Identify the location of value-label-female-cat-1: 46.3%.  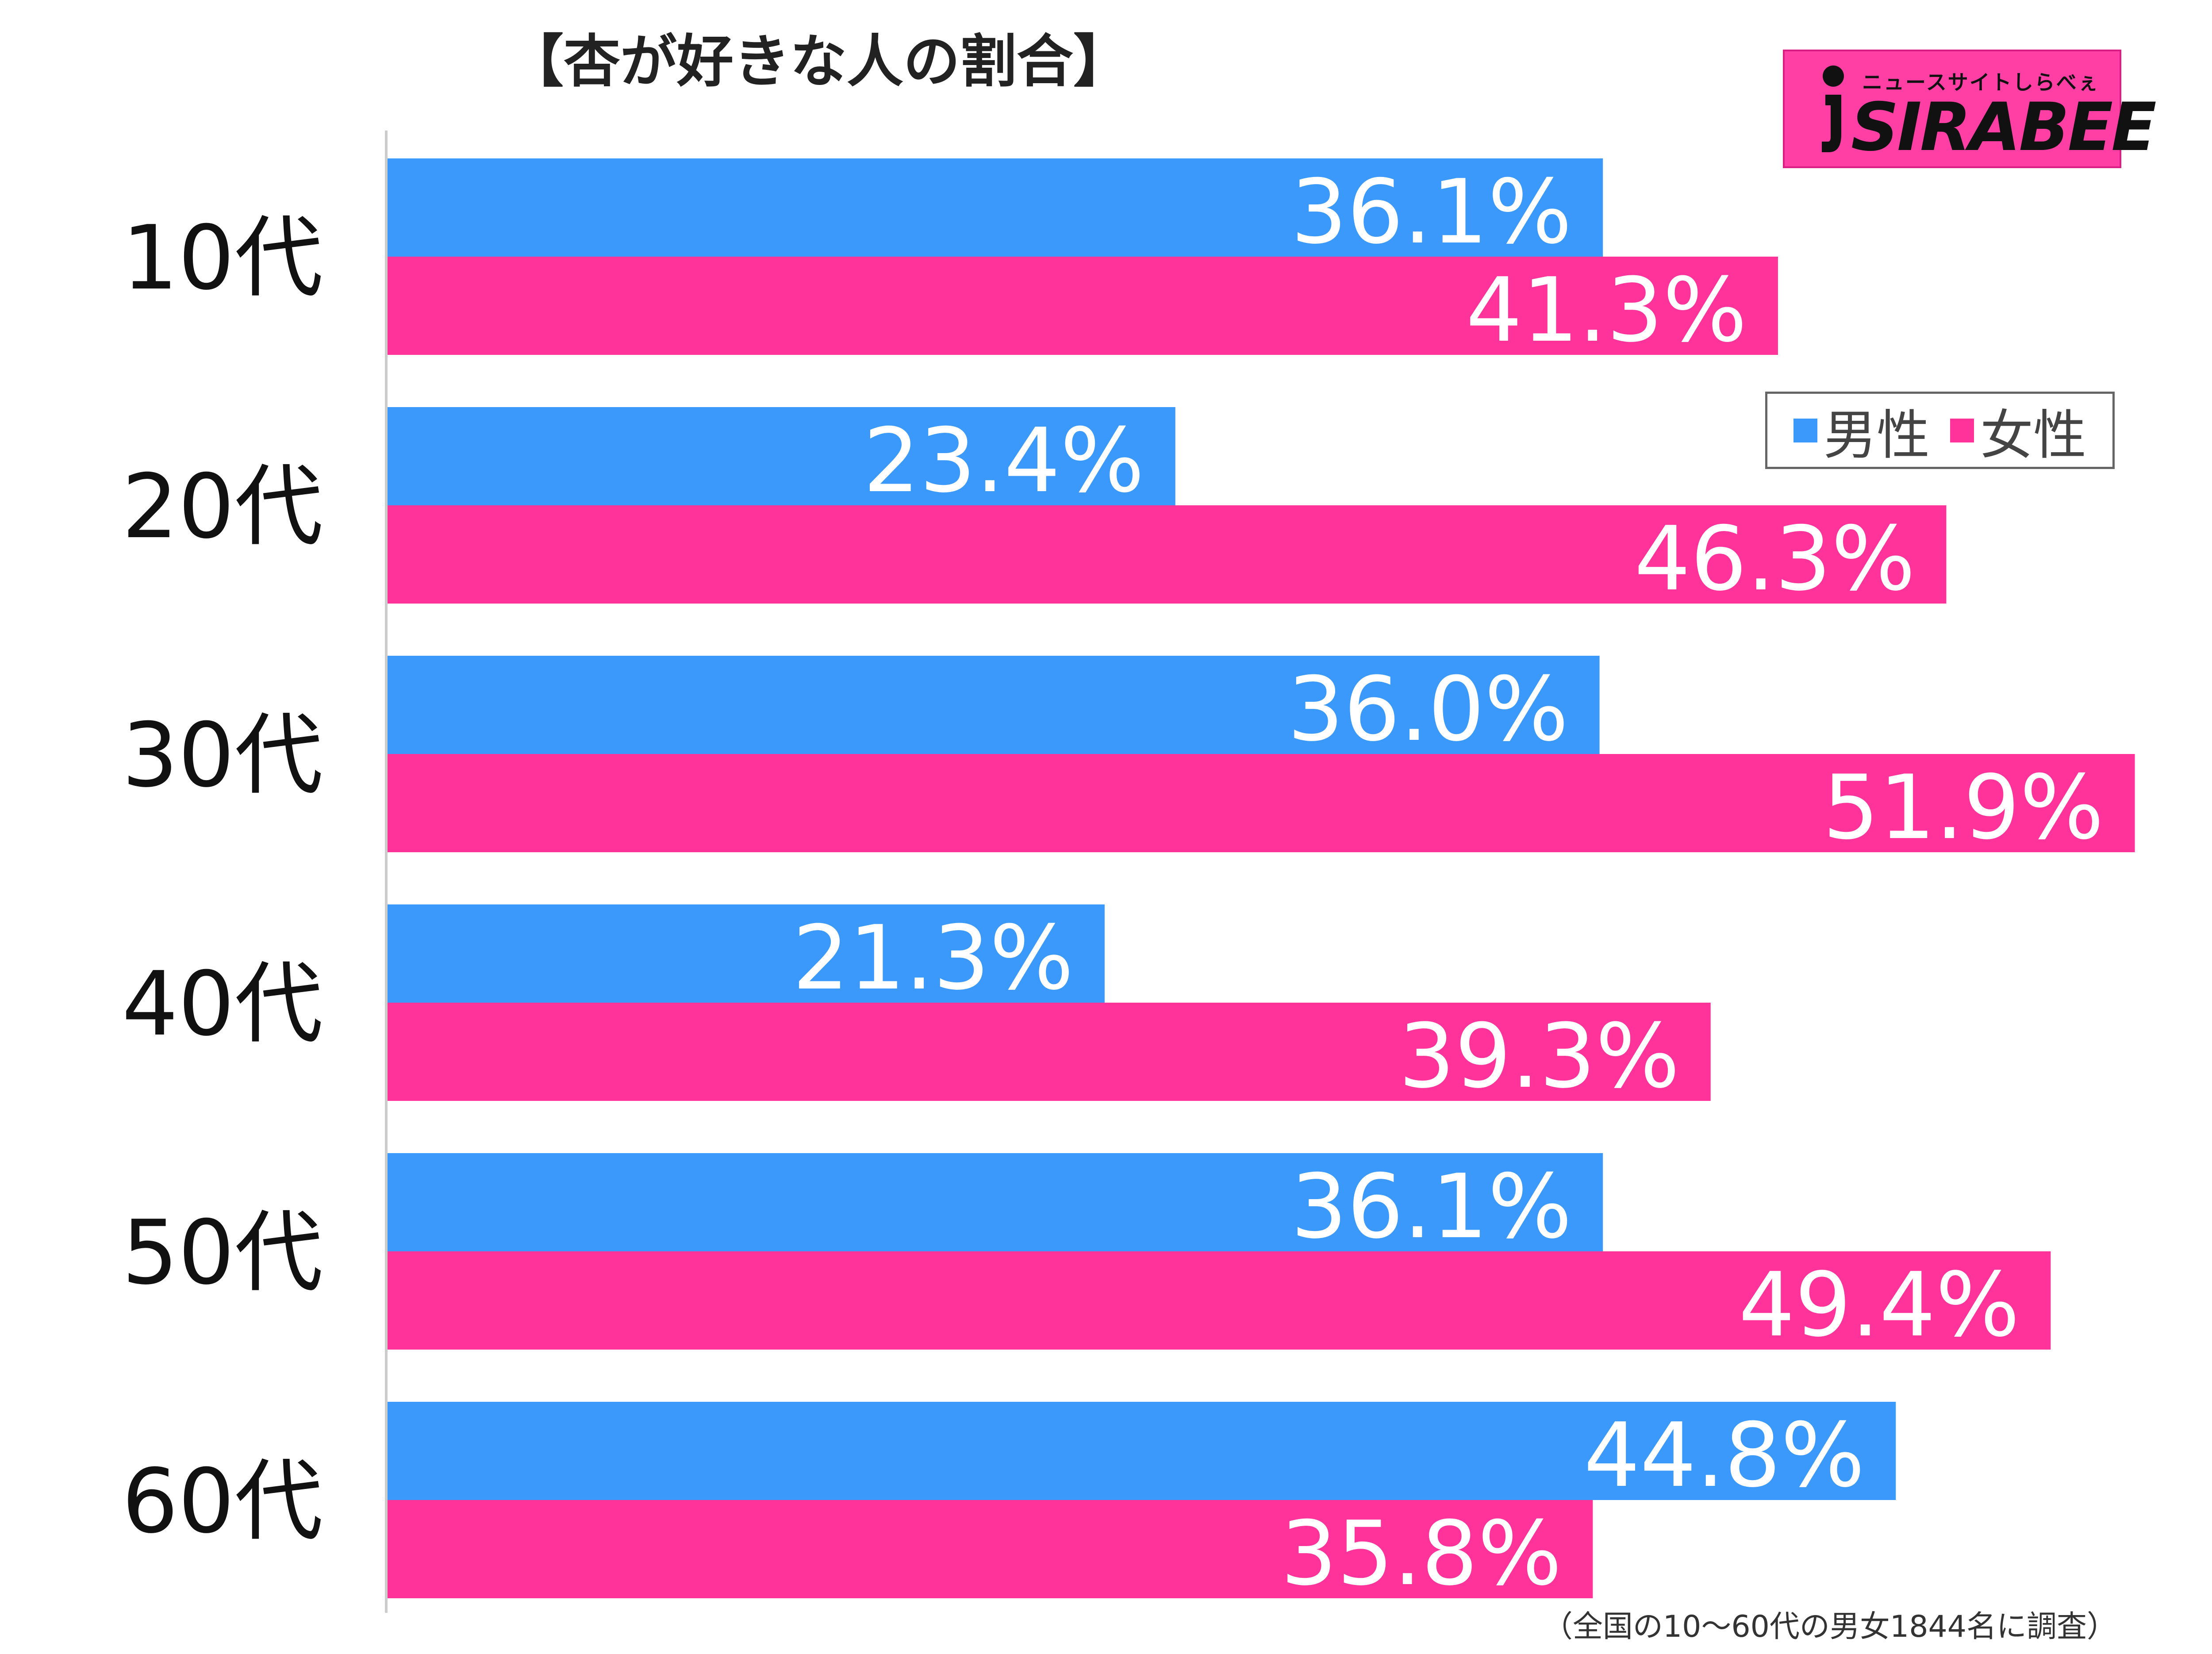
(1775, 559).